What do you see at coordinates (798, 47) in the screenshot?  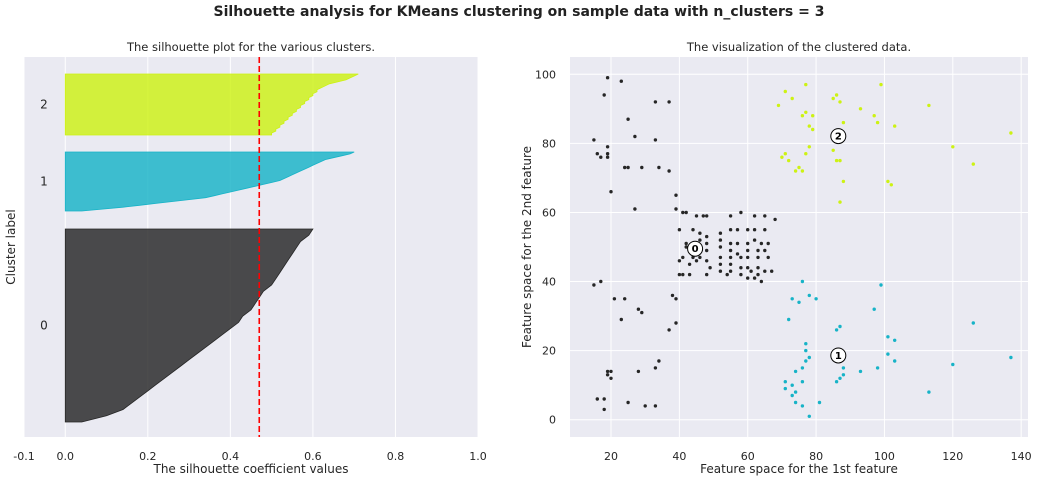 I see `scatter-title: The visualization of the clustered data.` at bounding box center [798, 47].